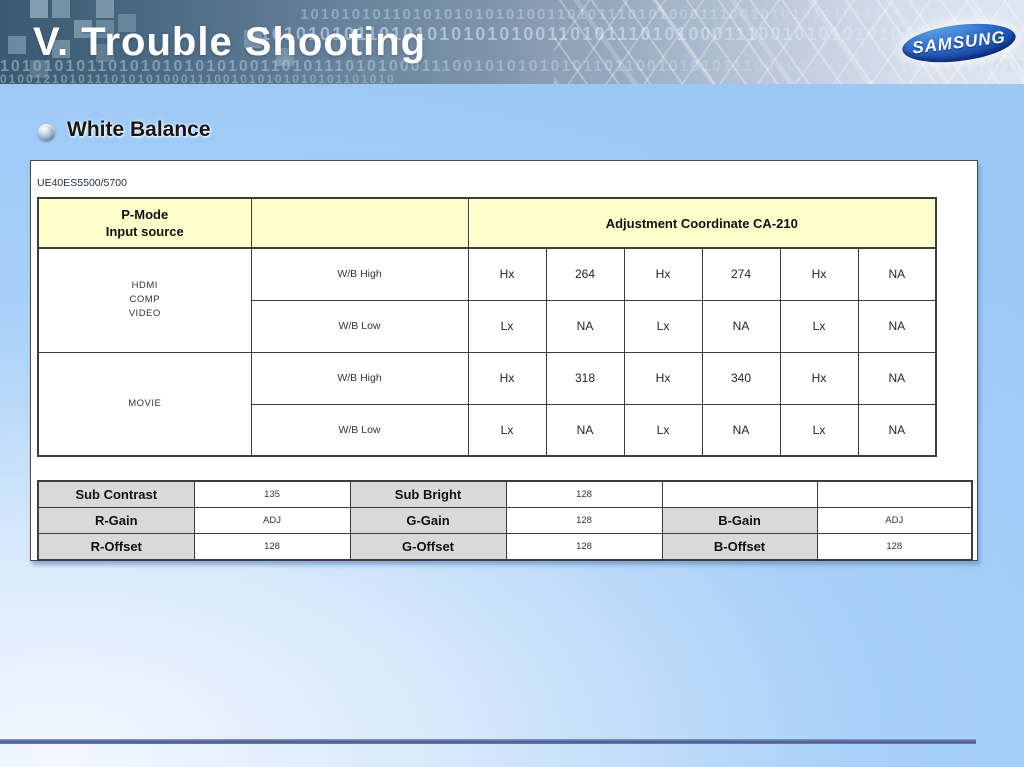  What do you see at coordinates (144, 300) in the screenshot?
I see `source-cell-hdmi: HDMI COMP VIDEO` at bounding box center [144, 300].